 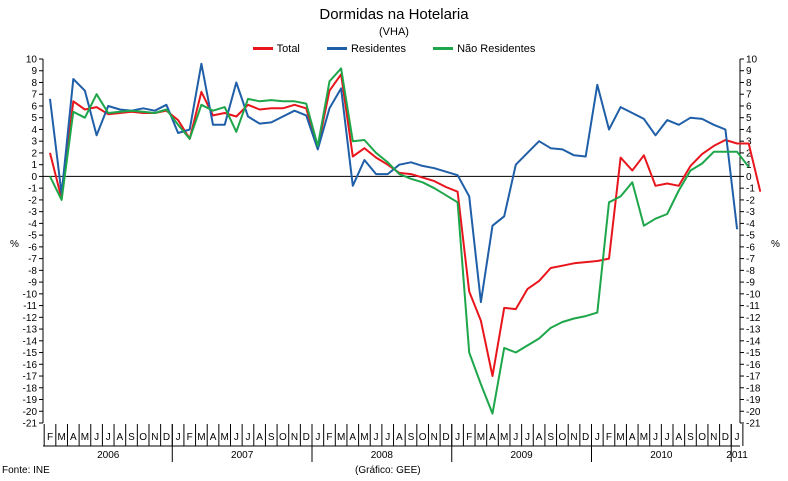 What do you see at coordinates (34, 118) in the screenshot?
I see `y-tick-label-left: 5` at bounding box center [34, 118].